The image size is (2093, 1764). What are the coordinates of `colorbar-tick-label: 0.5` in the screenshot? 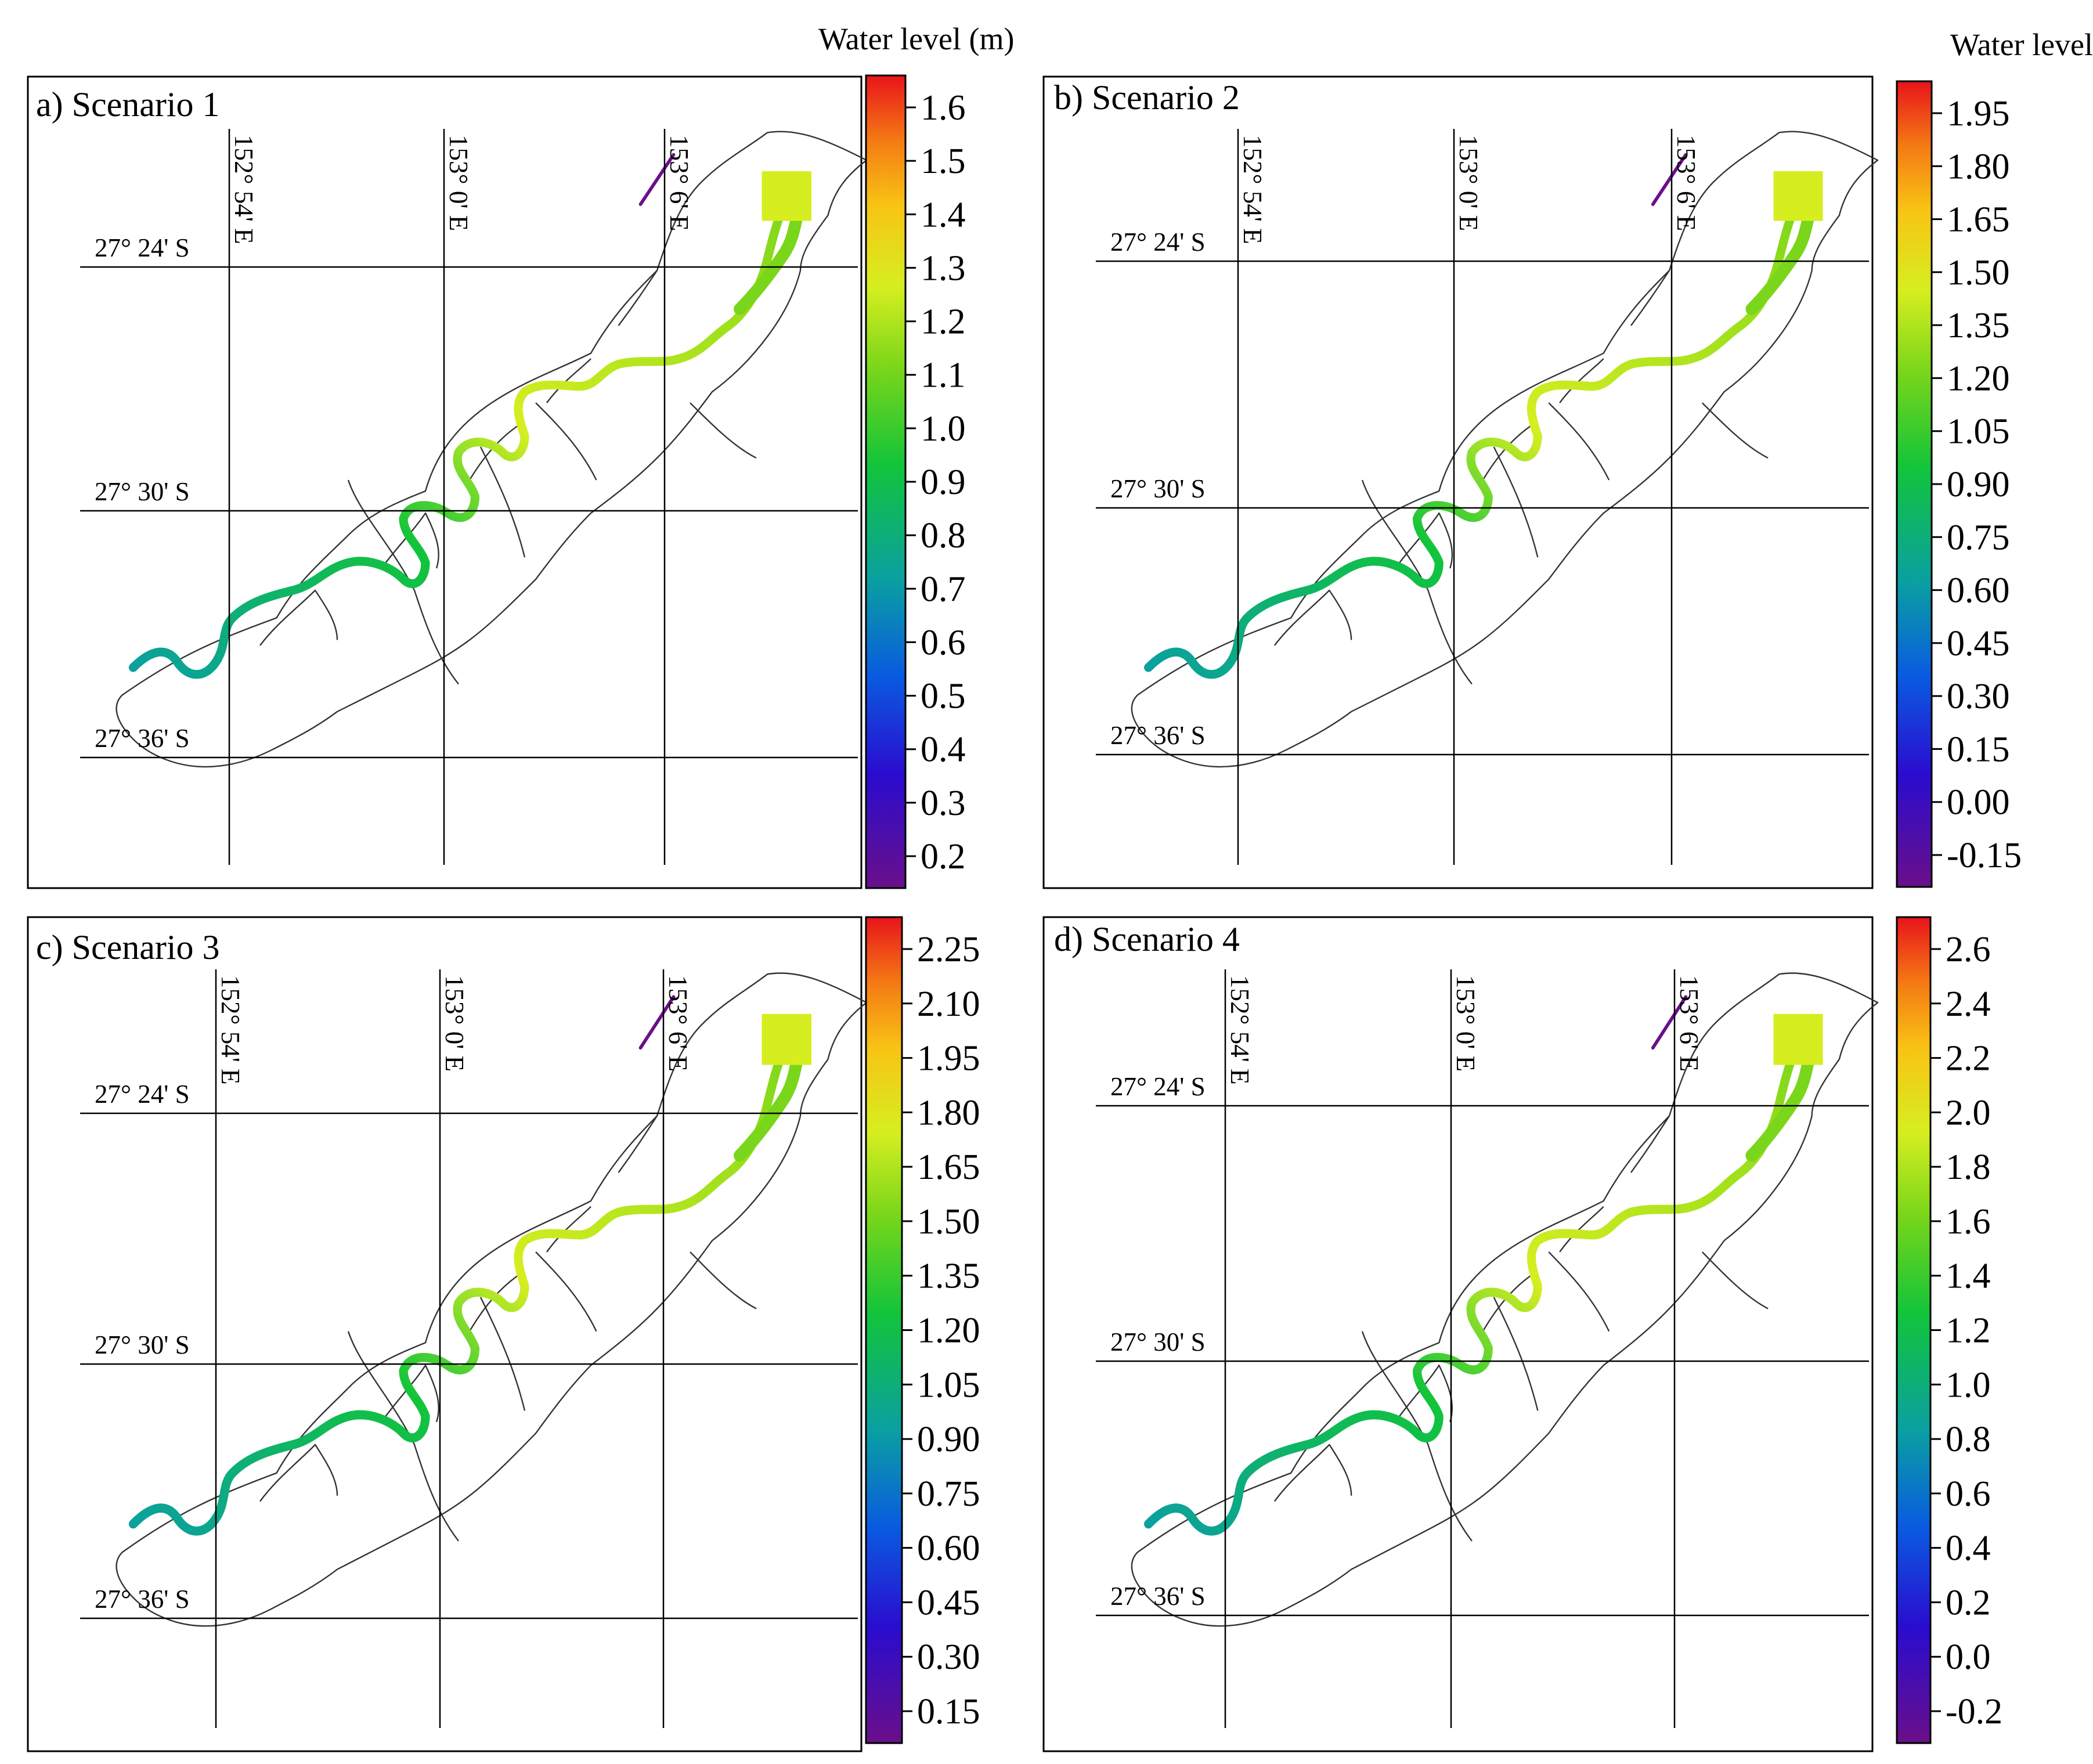 It's located at (944, 696).